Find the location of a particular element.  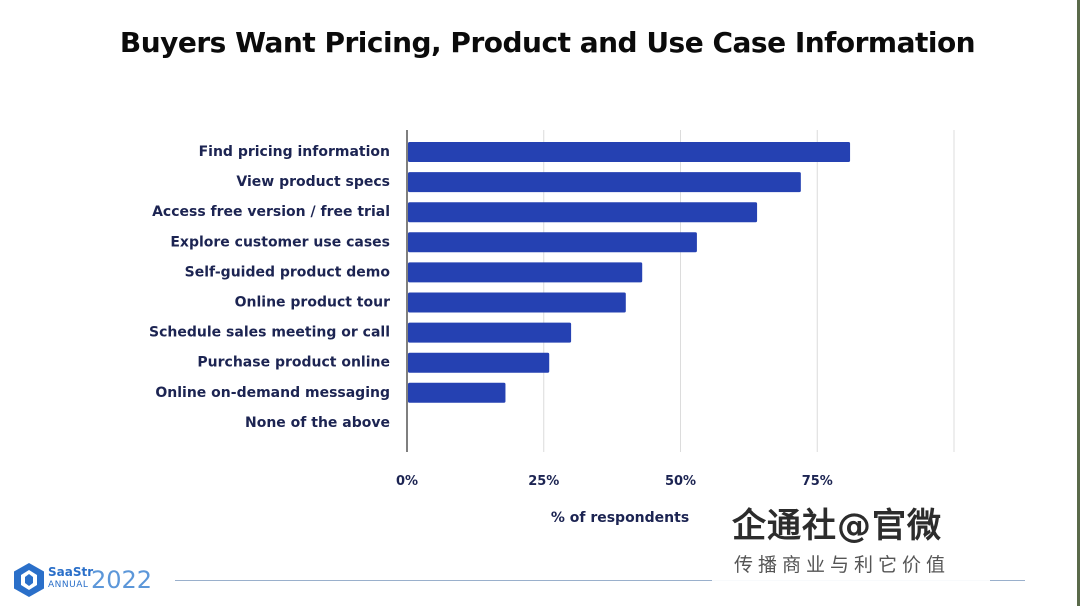

watermark-title: 企通社@官微 is located at coordinates (837, 526).